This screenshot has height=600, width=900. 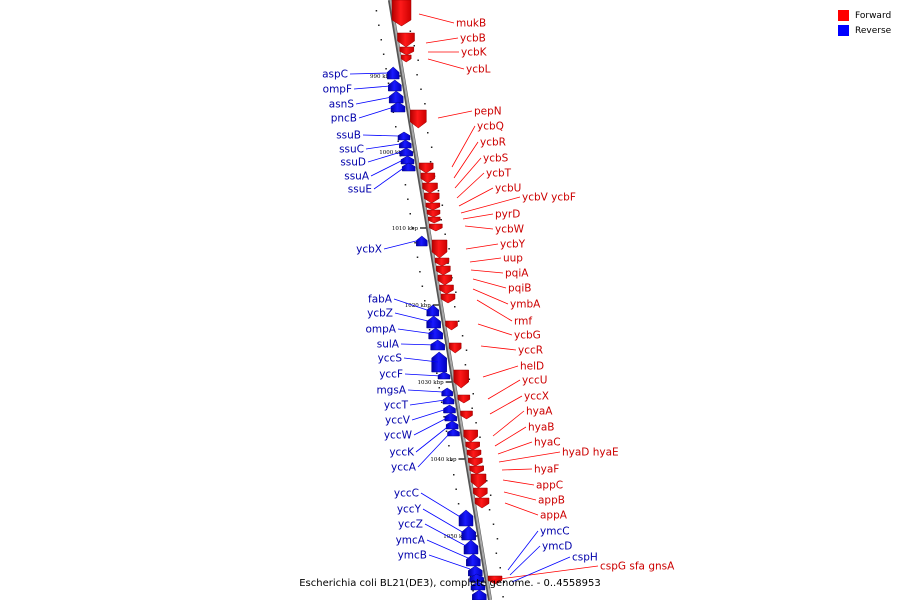 What do you see at coordinates (335, 75) in the screenshot?
I see `reverse-gene-label: aspC` at bounding box center [335, 75].